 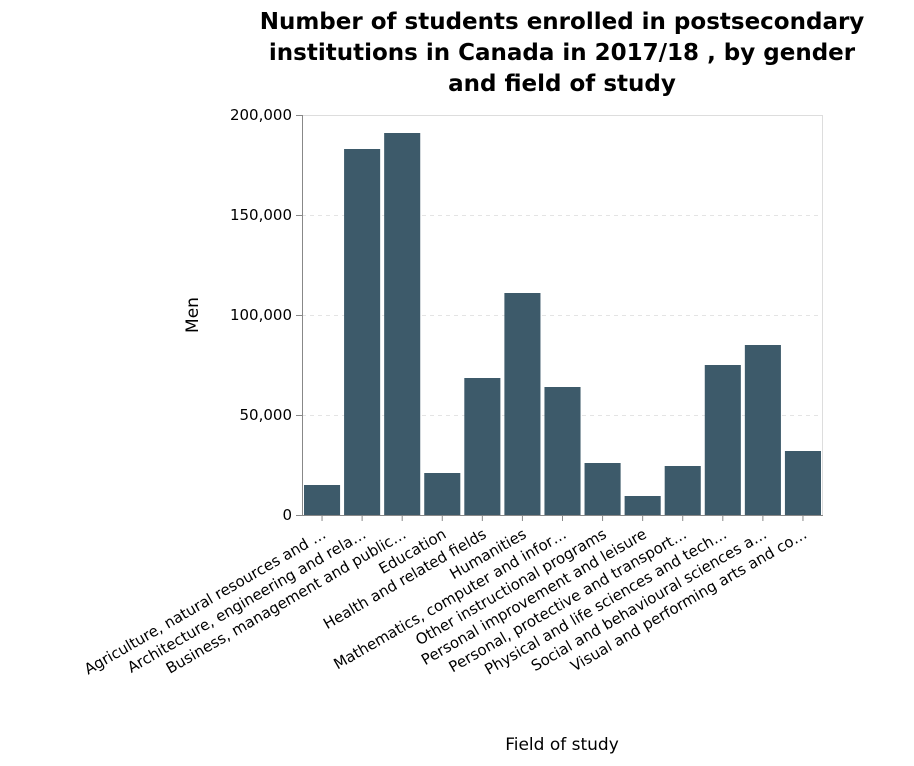 What do you see at coordinates (261, 215) in the screenshot?
I see `y-tick-label: 150,000` at bounding box center [261, 215].